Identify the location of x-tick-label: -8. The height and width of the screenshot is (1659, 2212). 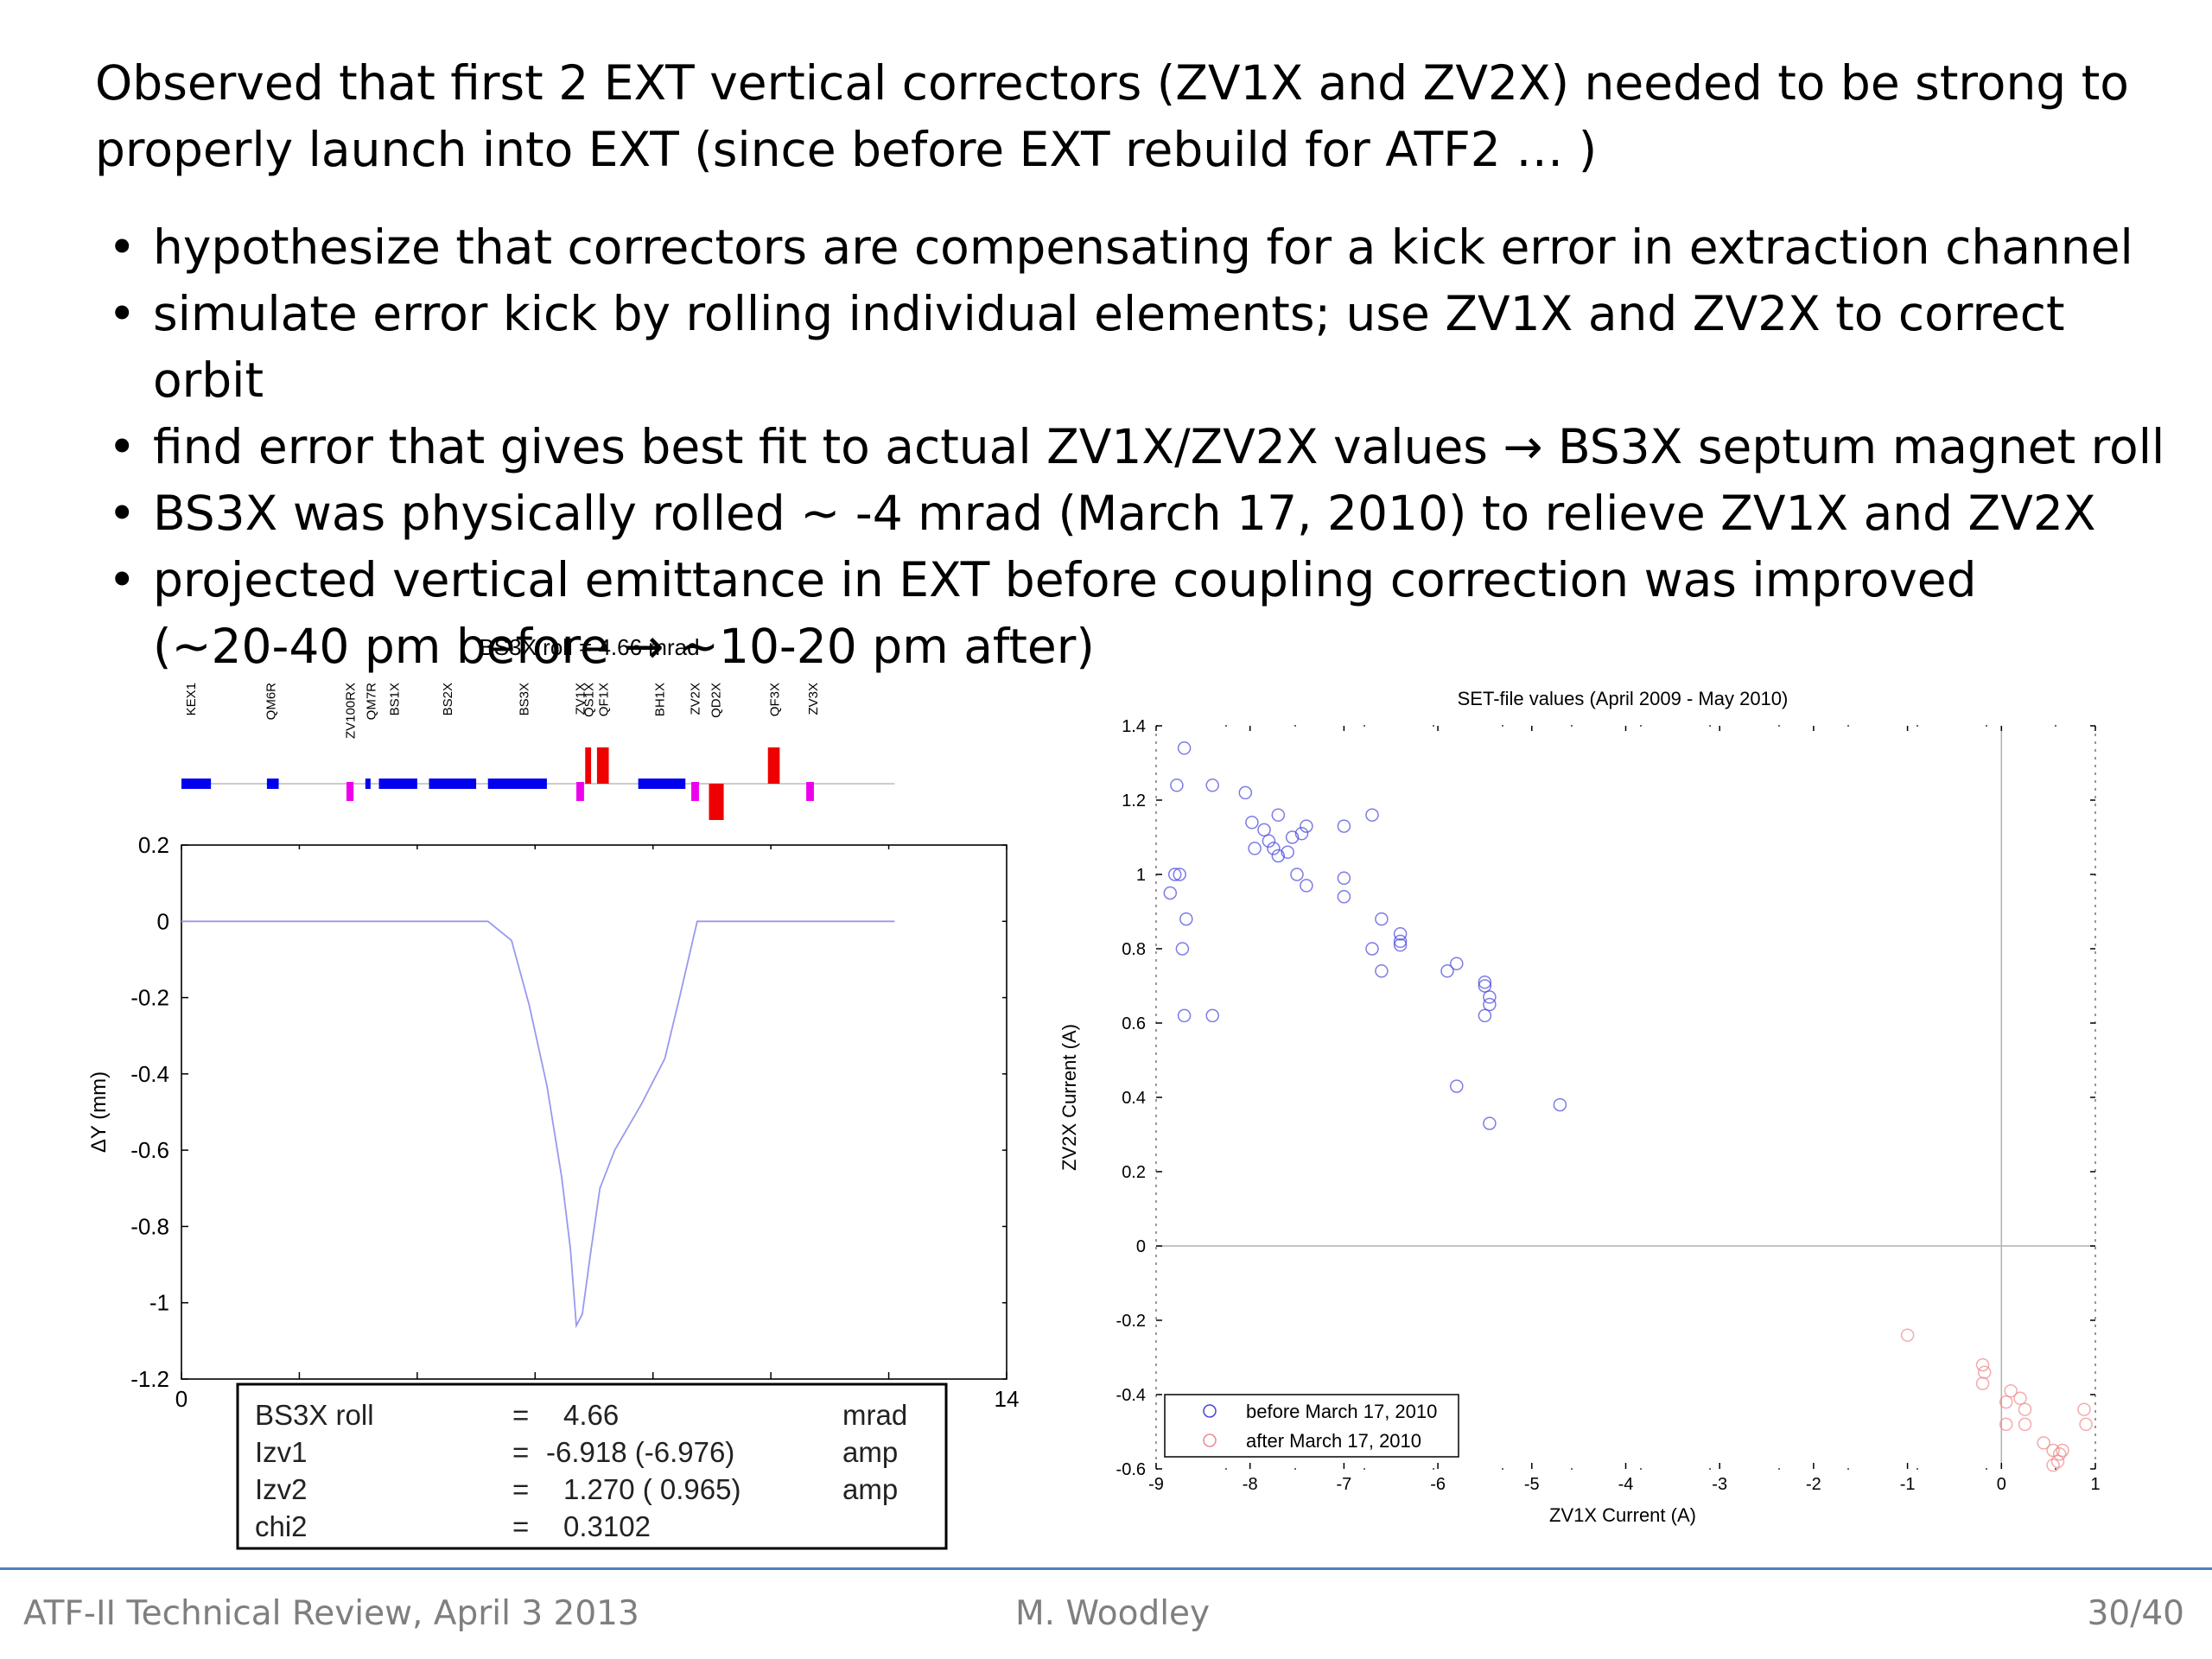
(1250, 1484).